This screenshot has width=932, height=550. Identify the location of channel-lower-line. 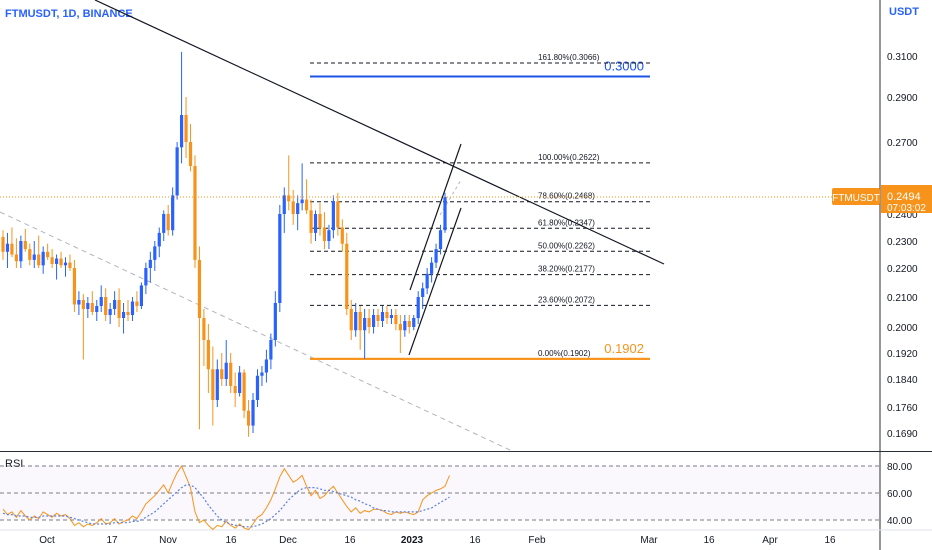
(435, 281).